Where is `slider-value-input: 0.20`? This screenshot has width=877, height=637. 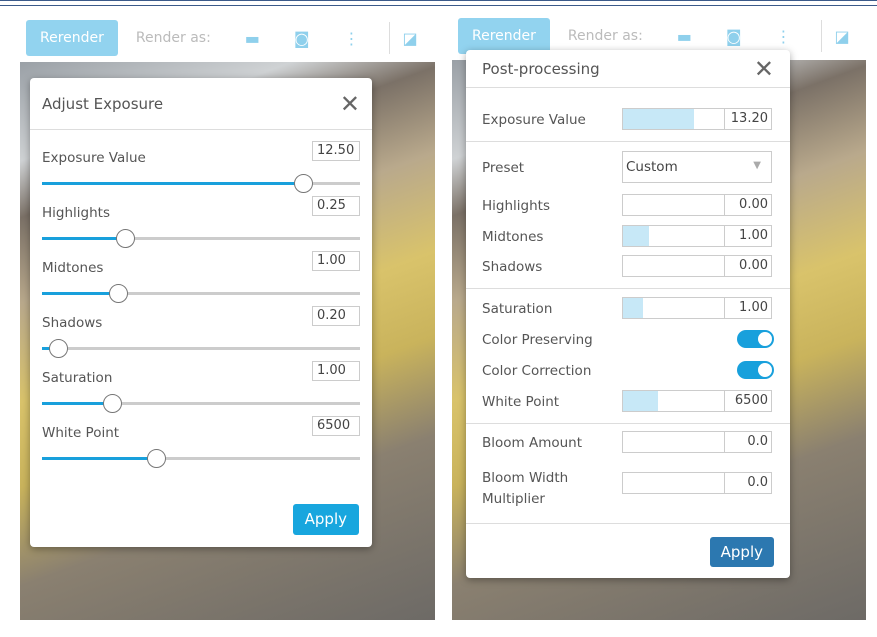 slider-value-input: 0.20 is located at coordinates (336, 316).